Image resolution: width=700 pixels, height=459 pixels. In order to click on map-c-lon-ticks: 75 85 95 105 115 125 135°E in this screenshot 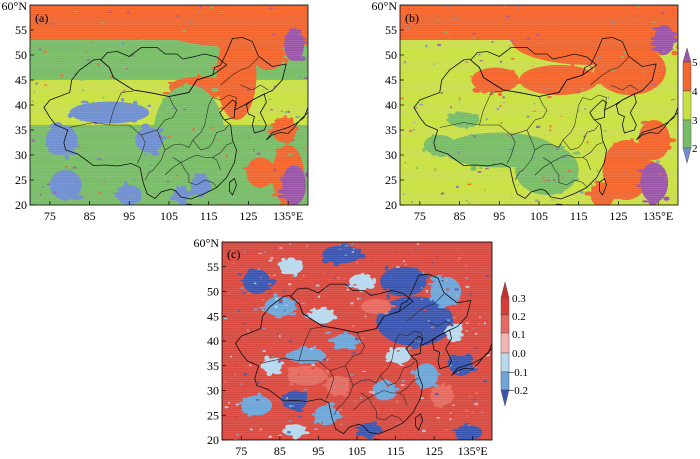, I will do `click(361, 447)`.